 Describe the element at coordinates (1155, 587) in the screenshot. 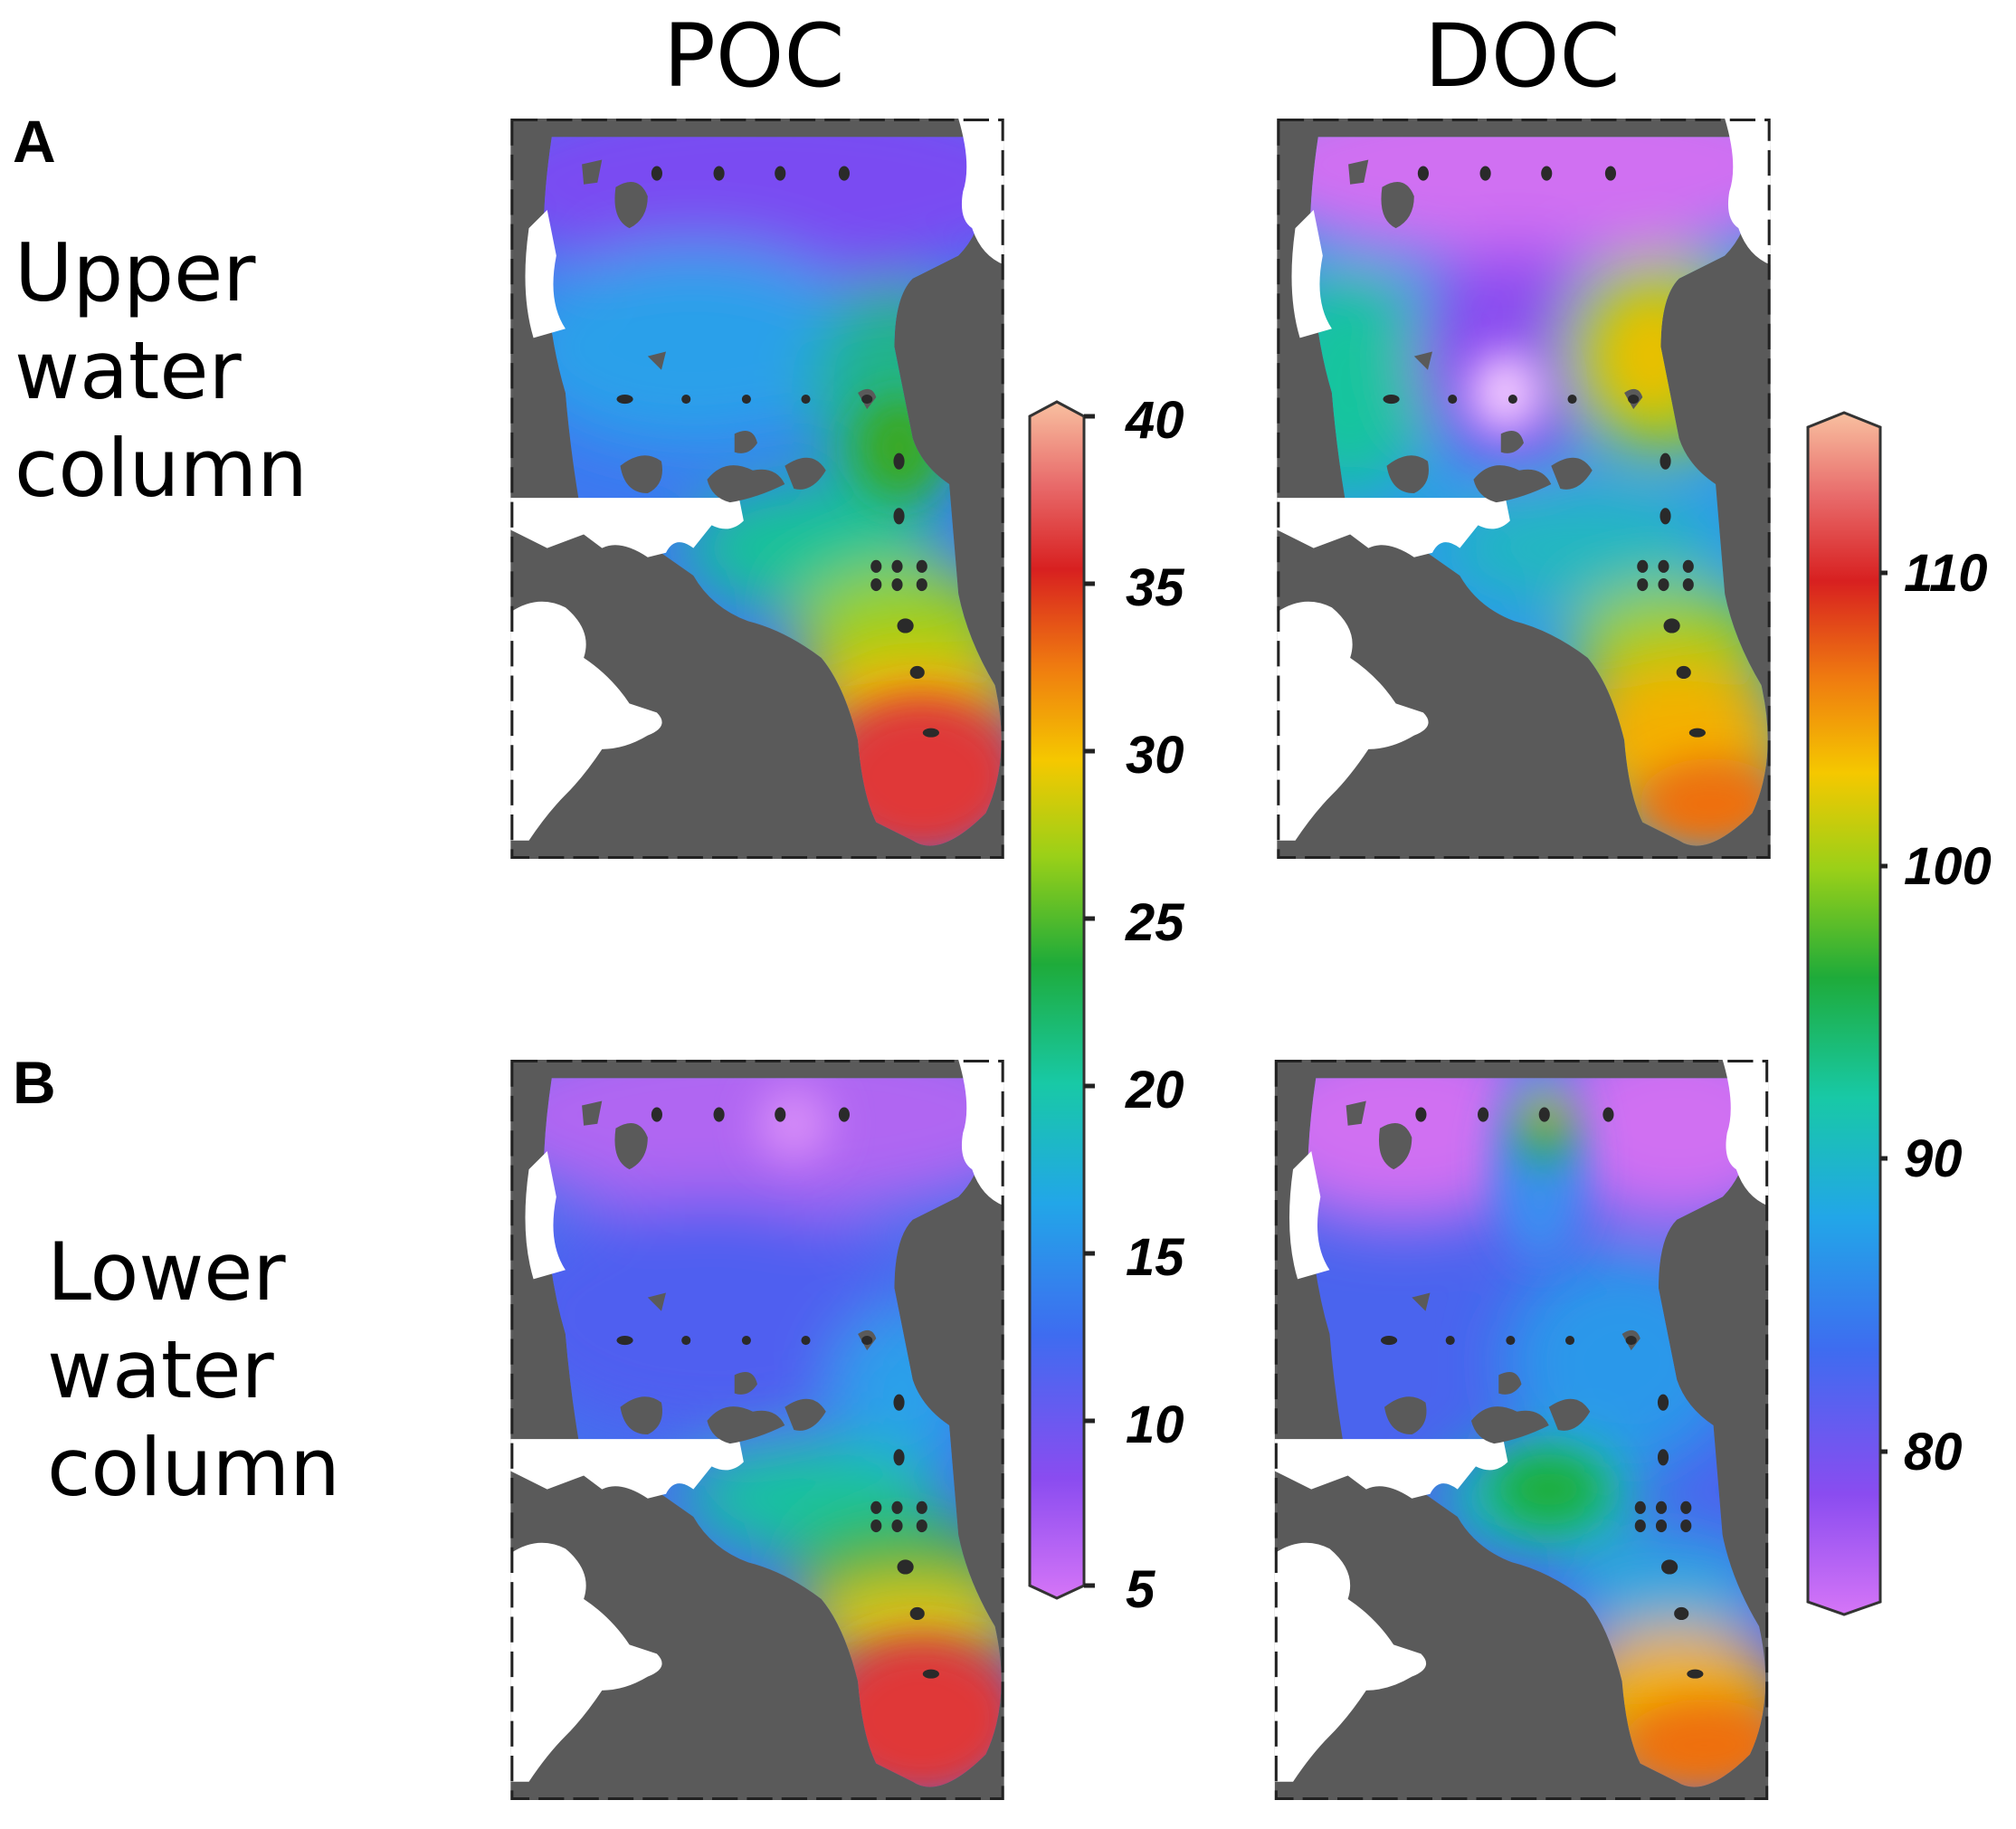

I see `poc-tick-label: 35` at that location.